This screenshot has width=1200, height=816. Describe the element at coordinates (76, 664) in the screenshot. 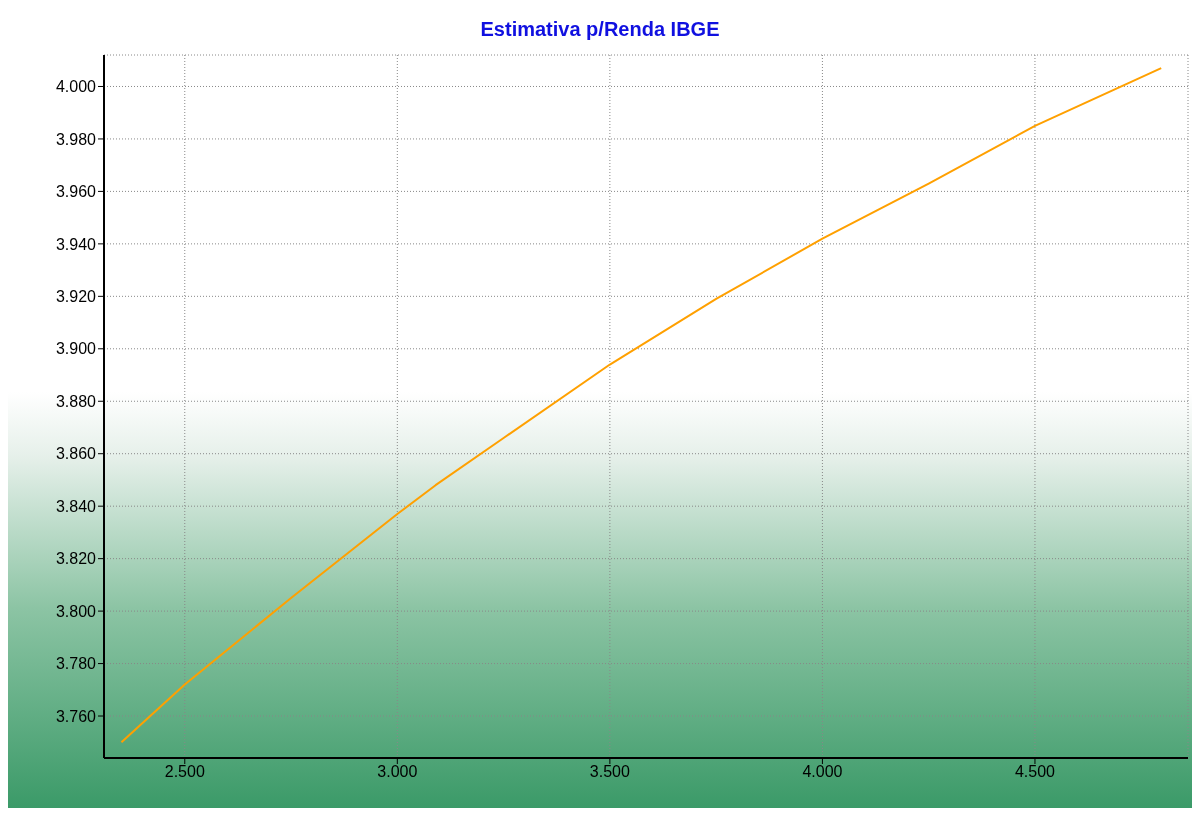

I see `y-tick-label: 3.780` at that location.